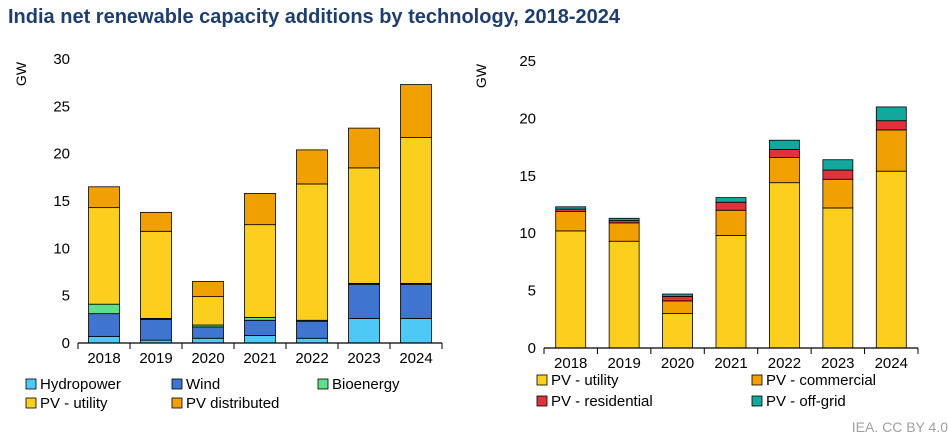 Image resolution: width=948 pixels, height=440 pixels. I want to click on bar-pv-utility-2020, so click(677, 331).